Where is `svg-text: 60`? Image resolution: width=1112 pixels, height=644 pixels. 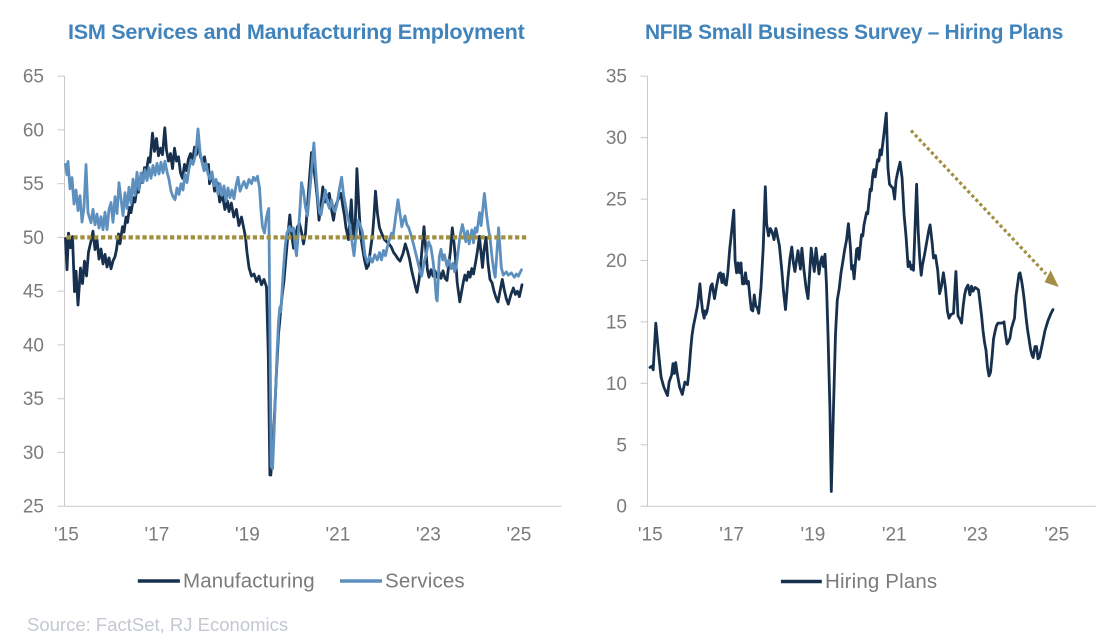
svg-text: 60 is located at coordinates (33, 130).